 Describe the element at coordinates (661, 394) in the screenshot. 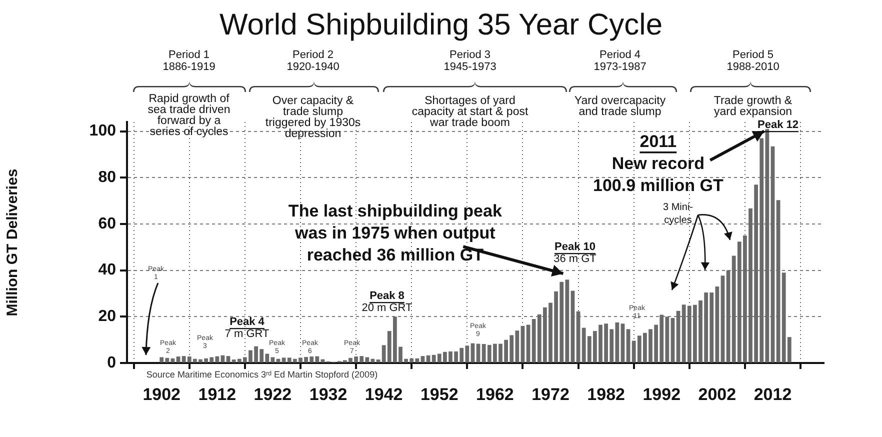

I see `x-tick-label: 1992` at that location.